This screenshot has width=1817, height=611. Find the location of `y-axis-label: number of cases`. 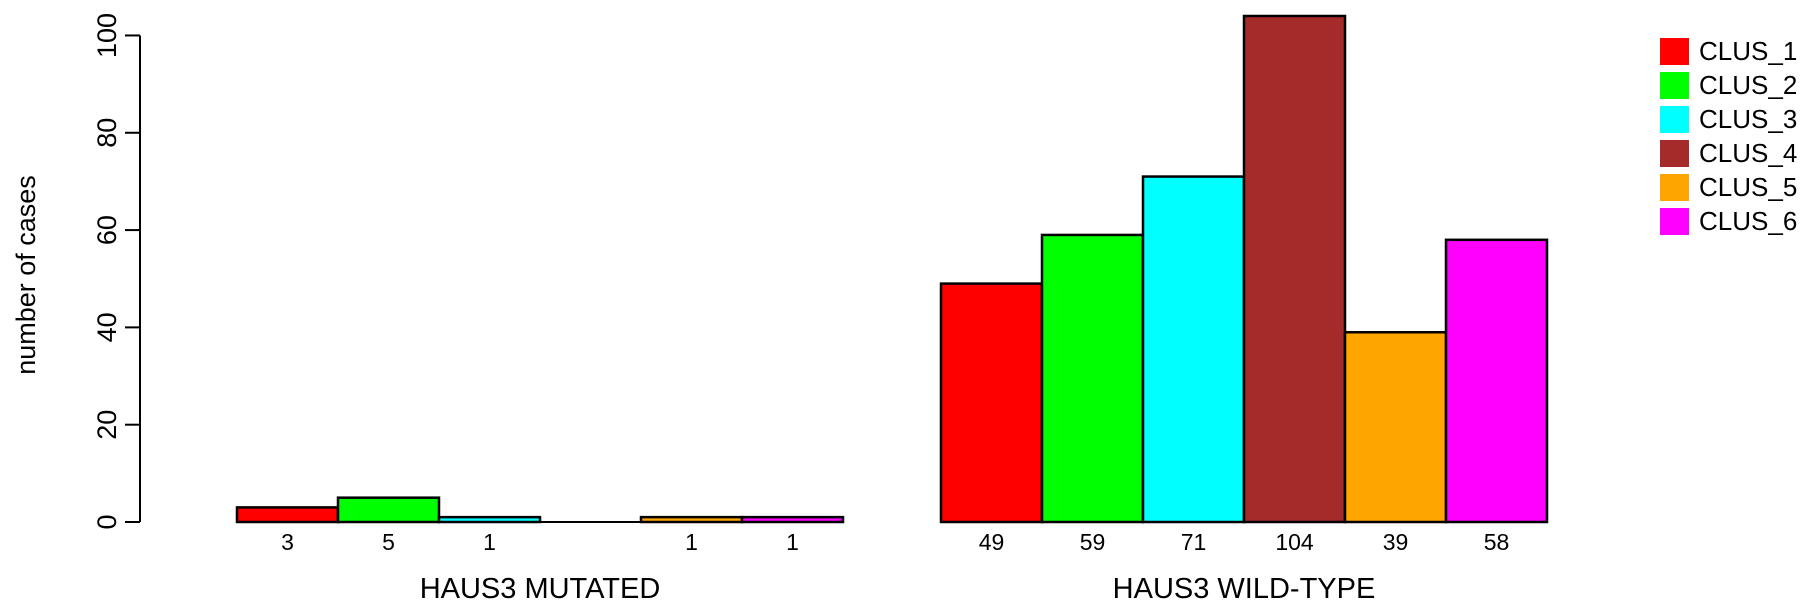

y-axis-label: number of cases is located at coordinates (26, 275).